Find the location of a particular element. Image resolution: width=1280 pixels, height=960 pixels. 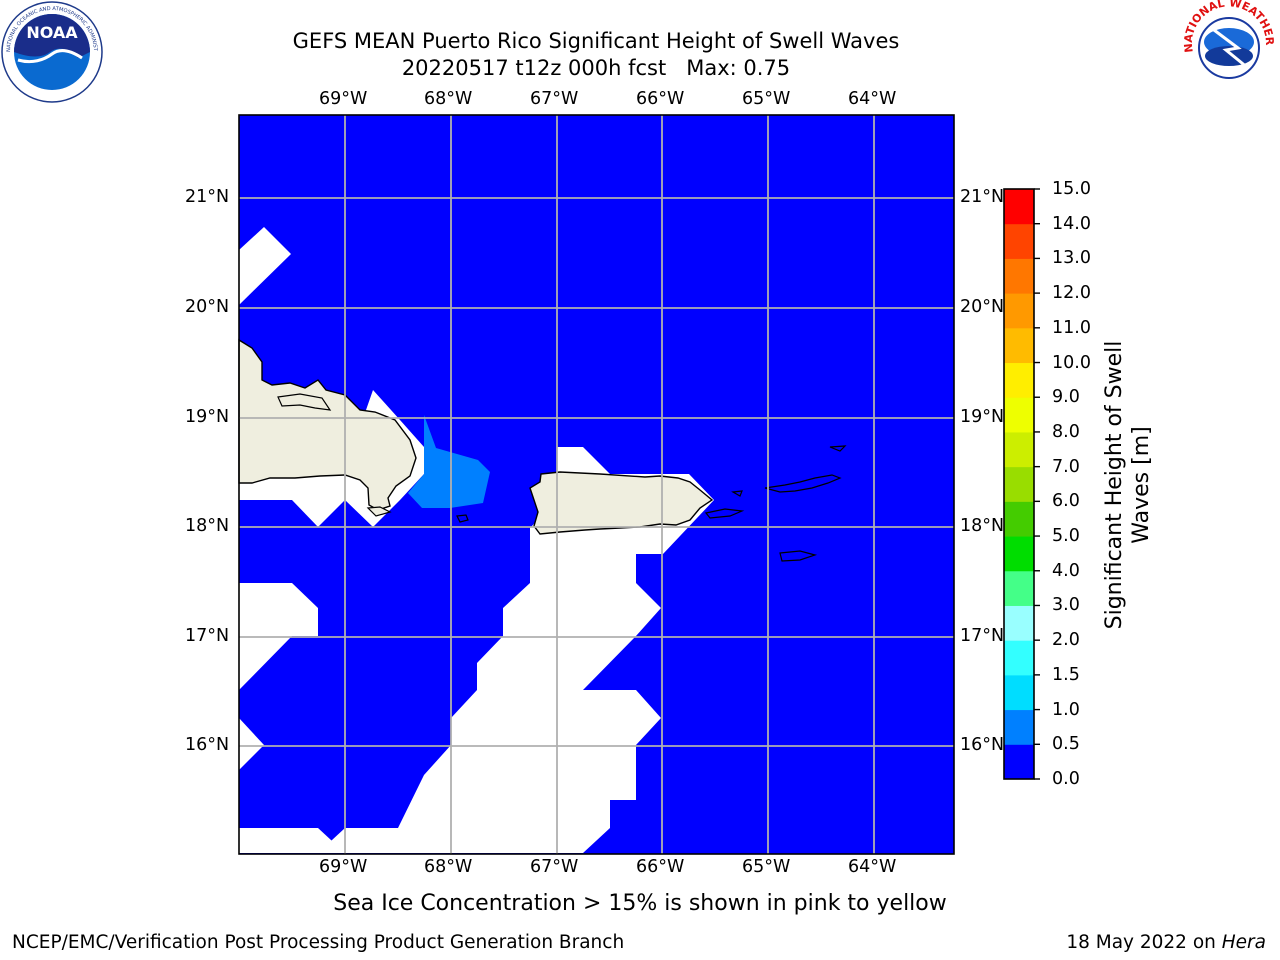

colorbar-tick-label: 0.0 is located at coordinates (1066, 779).